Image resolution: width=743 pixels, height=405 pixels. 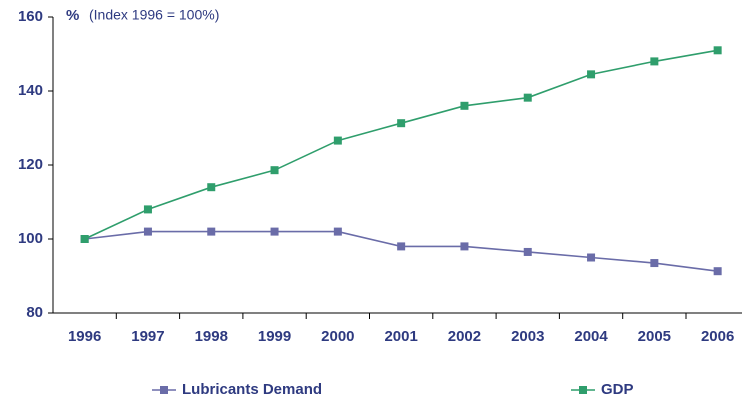 What do you see at coordinates (591, 336) in the screenshot?
I see `x-tick-label: 2004` at bounding box center [591, 336].